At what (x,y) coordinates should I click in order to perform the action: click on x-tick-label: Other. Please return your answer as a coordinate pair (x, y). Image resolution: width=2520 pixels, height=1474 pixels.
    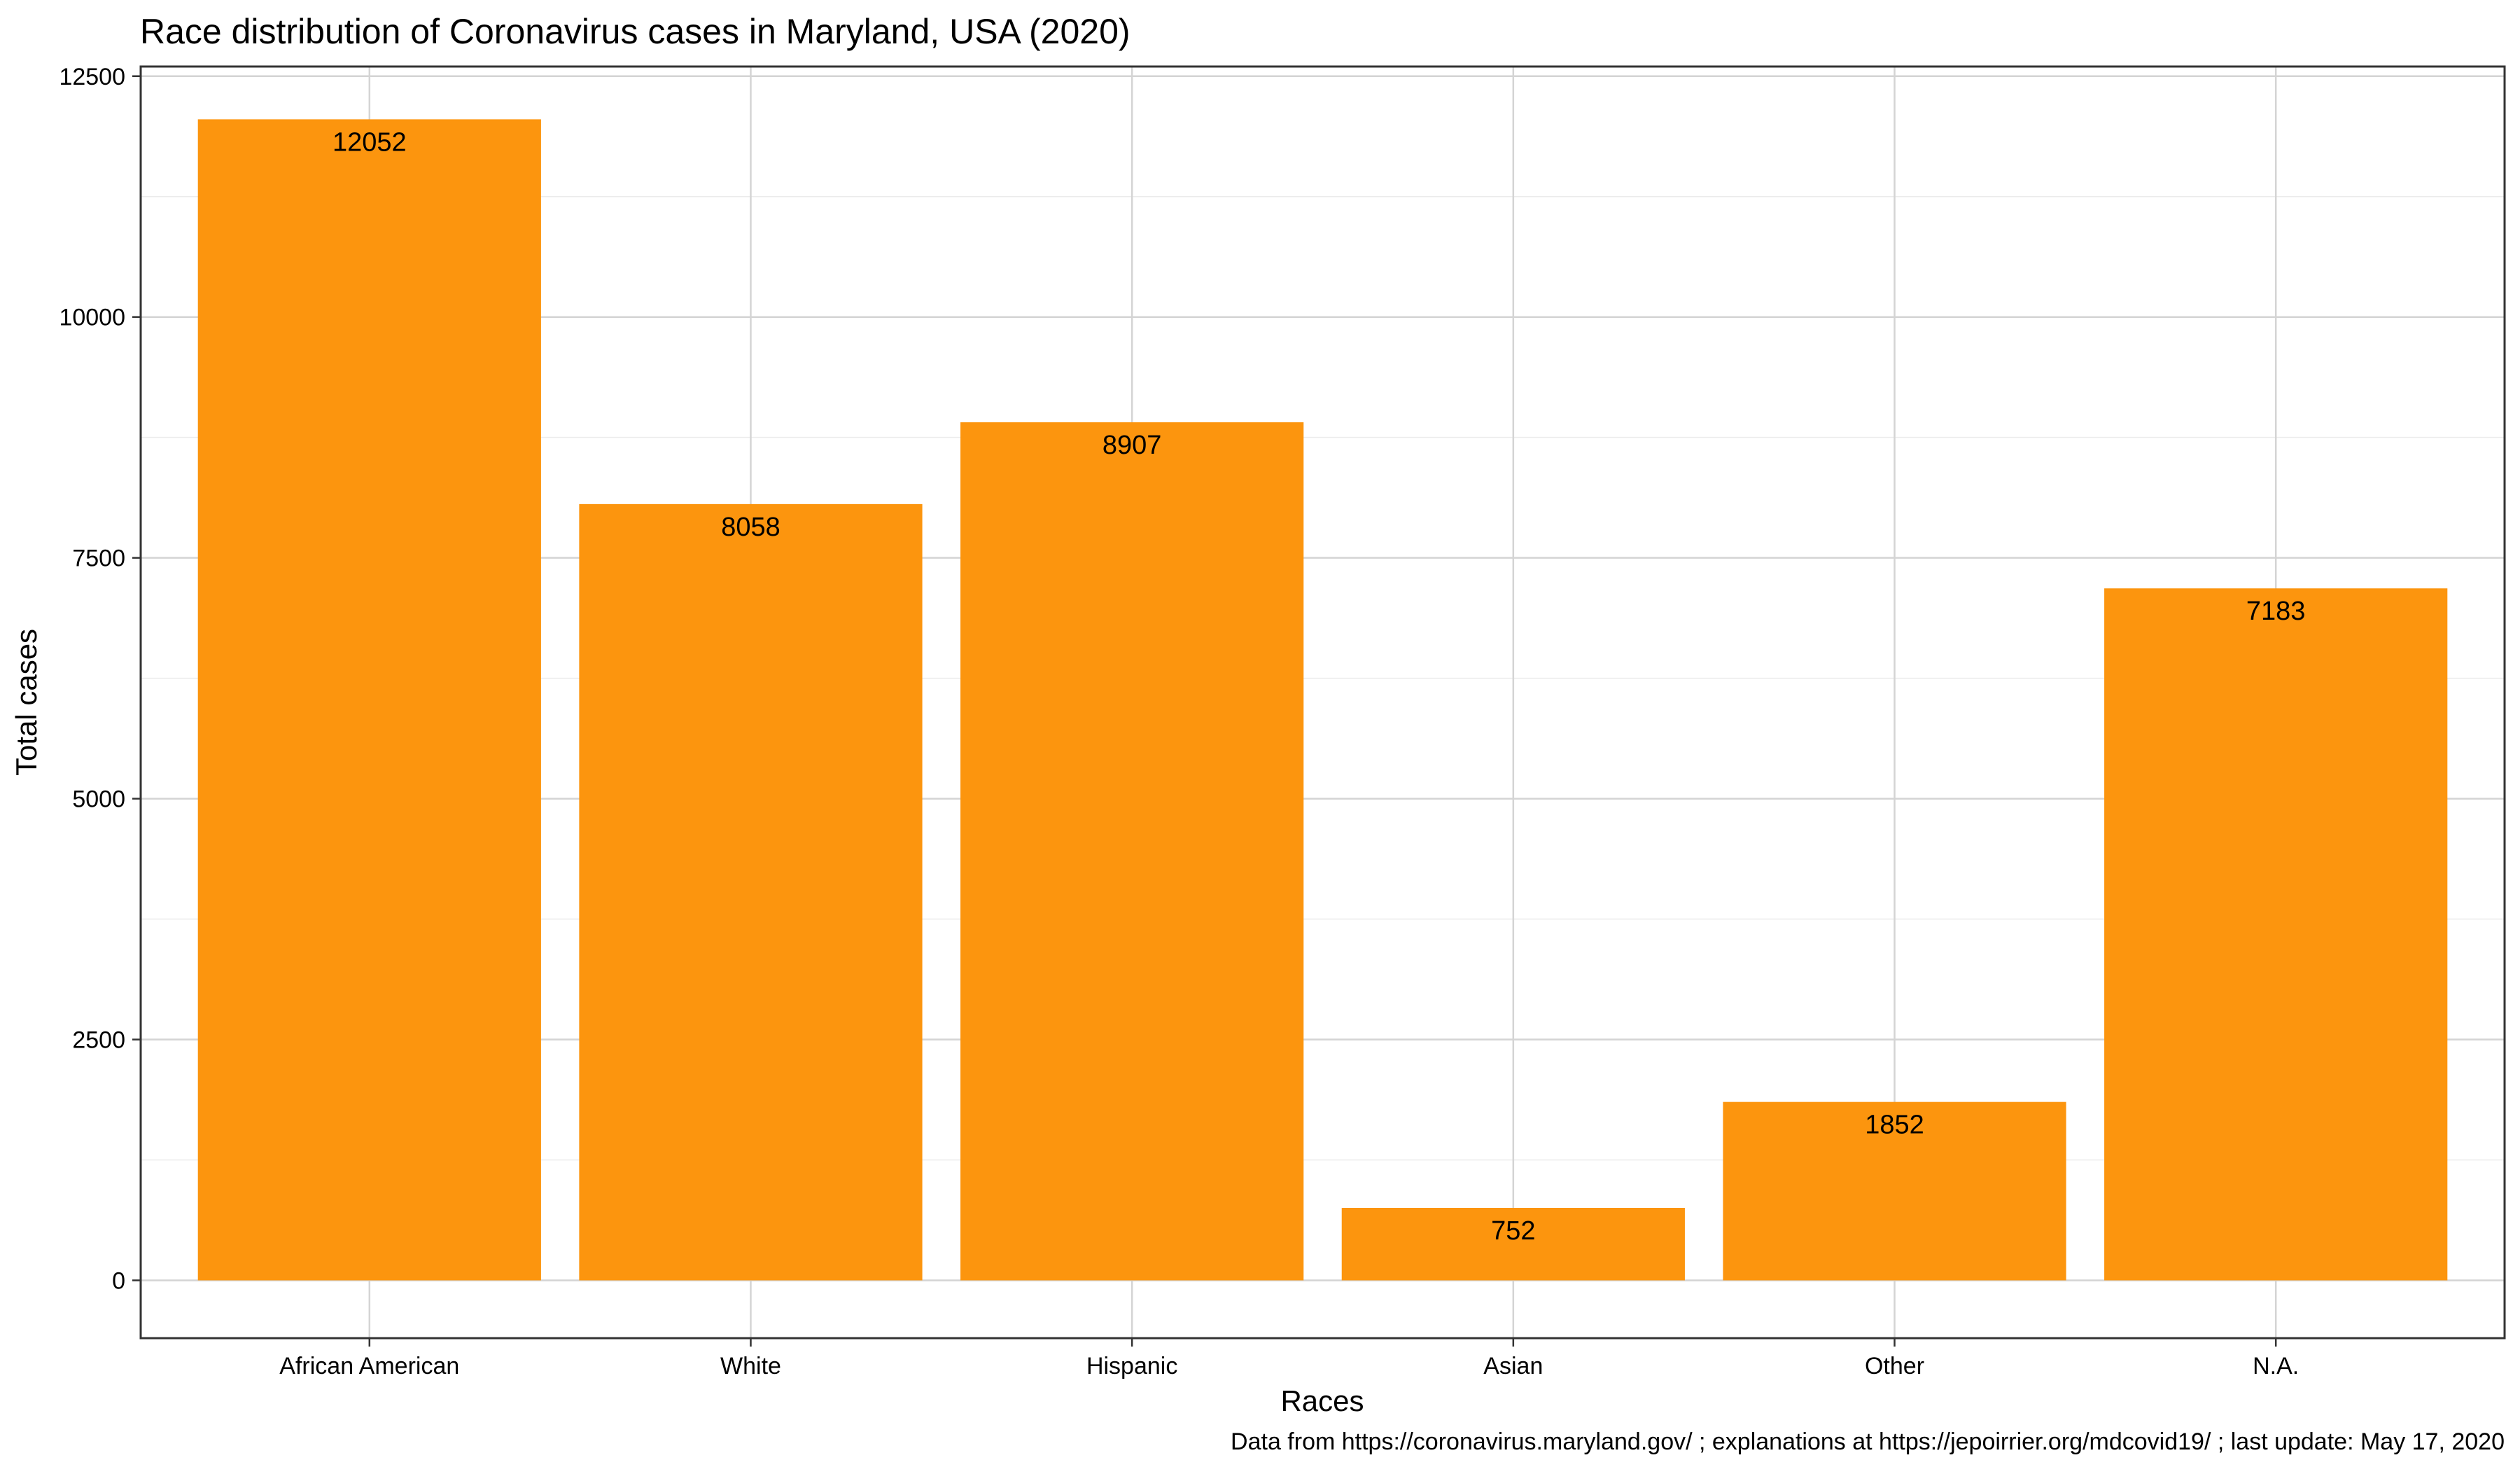
    Looking at the image, I should click on (1894, 1366).